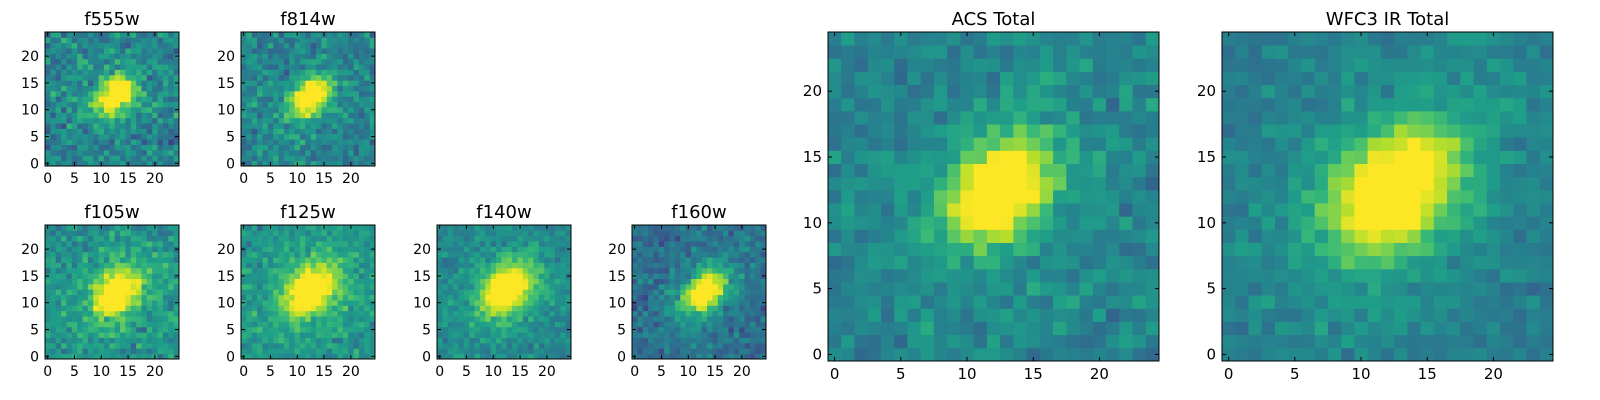  I want to click on y-tick-label: 20, so click(30, 57).